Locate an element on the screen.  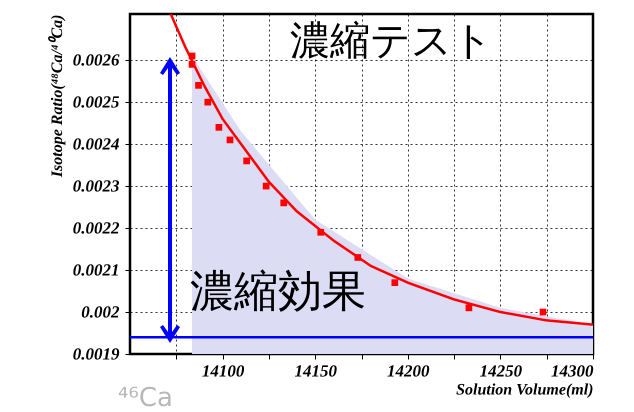
y-tick-label: 0.0024 is located at coordinates (96, 144).